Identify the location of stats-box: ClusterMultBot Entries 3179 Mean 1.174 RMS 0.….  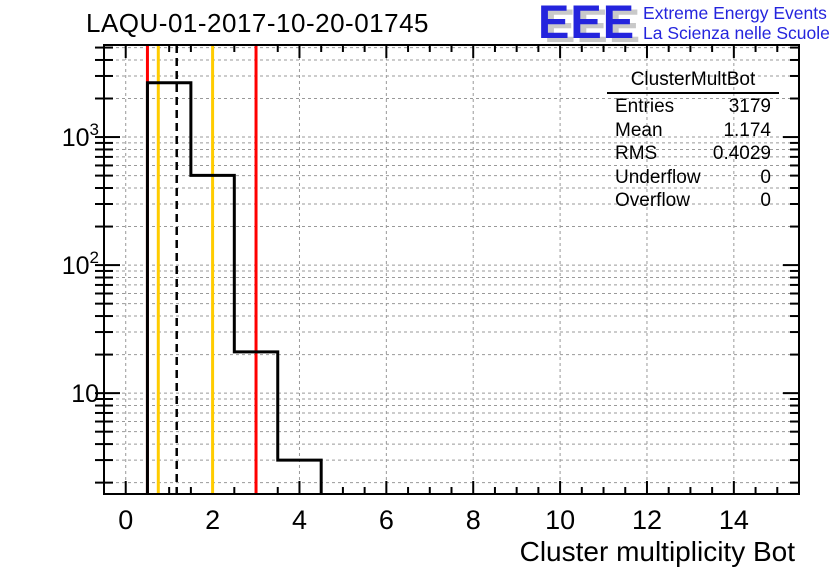
(693, 141).